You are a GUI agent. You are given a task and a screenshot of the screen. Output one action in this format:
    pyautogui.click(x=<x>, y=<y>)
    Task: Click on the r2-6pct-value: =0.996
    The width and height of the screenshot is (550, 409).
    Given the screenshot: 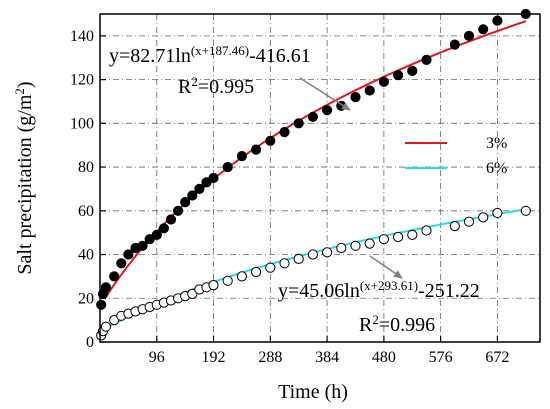 What is the action you would take?
    pyautogui.click(x=407, y=325)
    